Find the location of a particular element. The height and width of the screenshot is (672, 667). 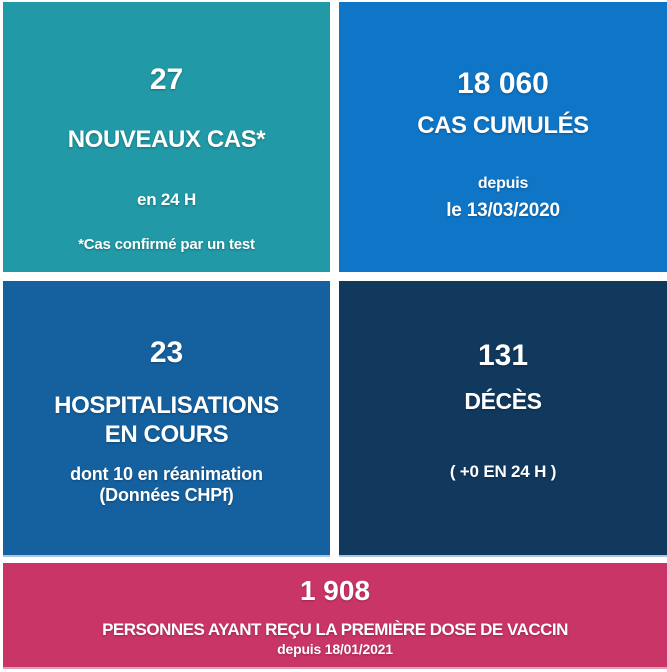

hospitalizations-label: HOSPITALISATIONS EN COURS is located at coordinates (166, 420).